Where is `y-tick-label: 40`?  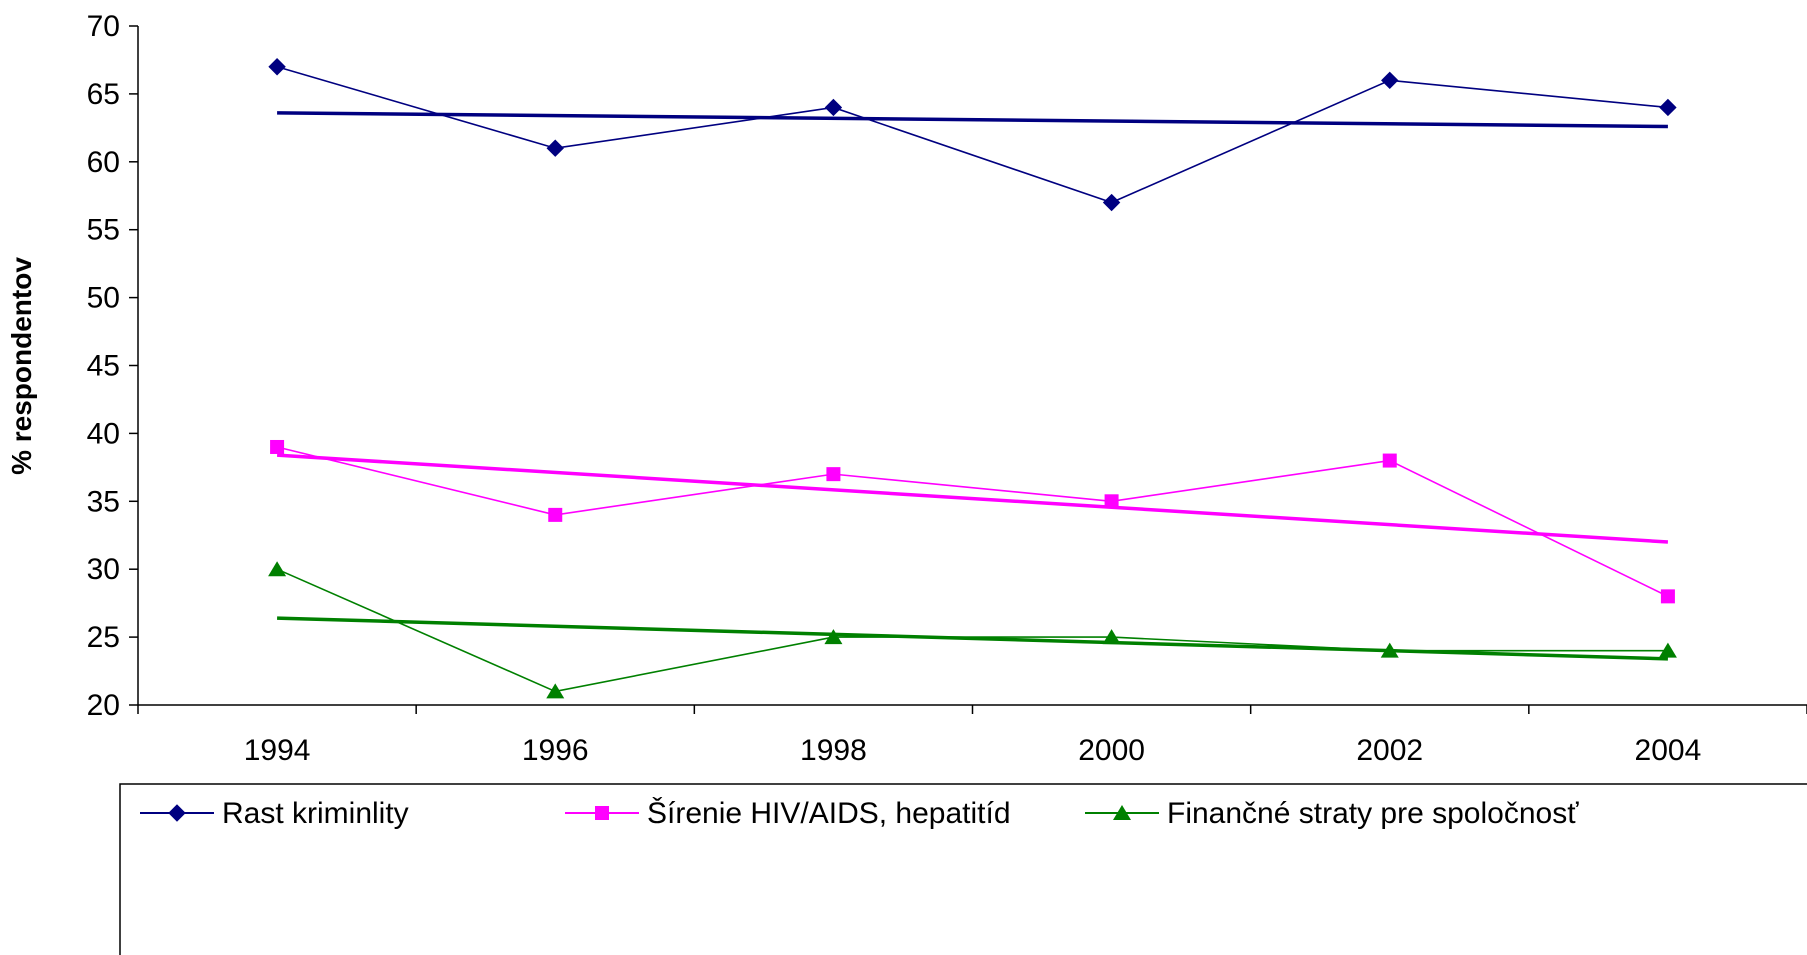
y-tick-label: 40 is located at coordinates (103, 433).